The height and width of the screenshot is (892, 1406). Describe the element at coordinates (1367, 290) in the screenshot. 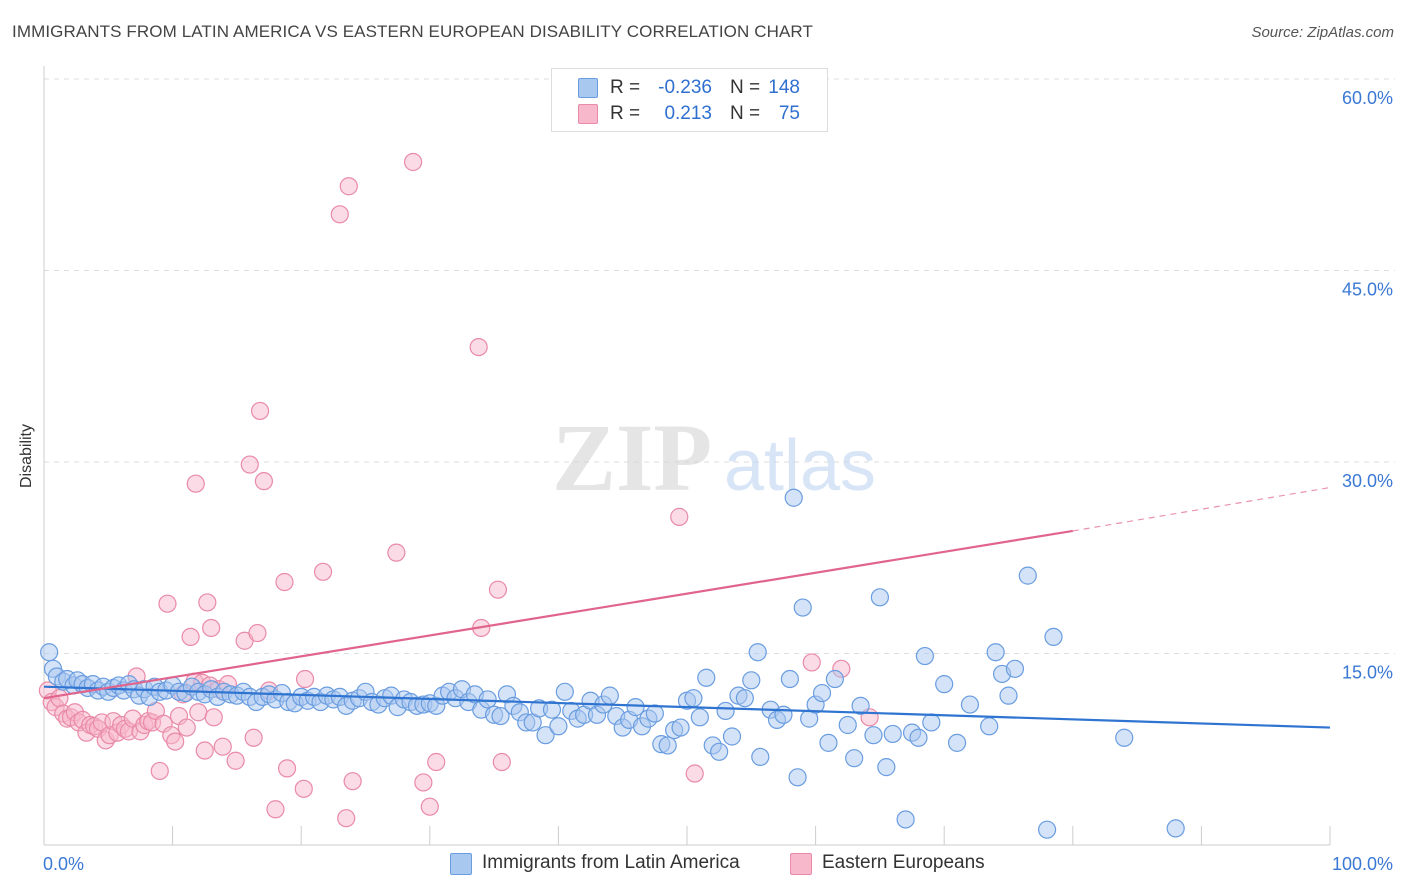

I see `y-tick-label: 45.0%` at that location.